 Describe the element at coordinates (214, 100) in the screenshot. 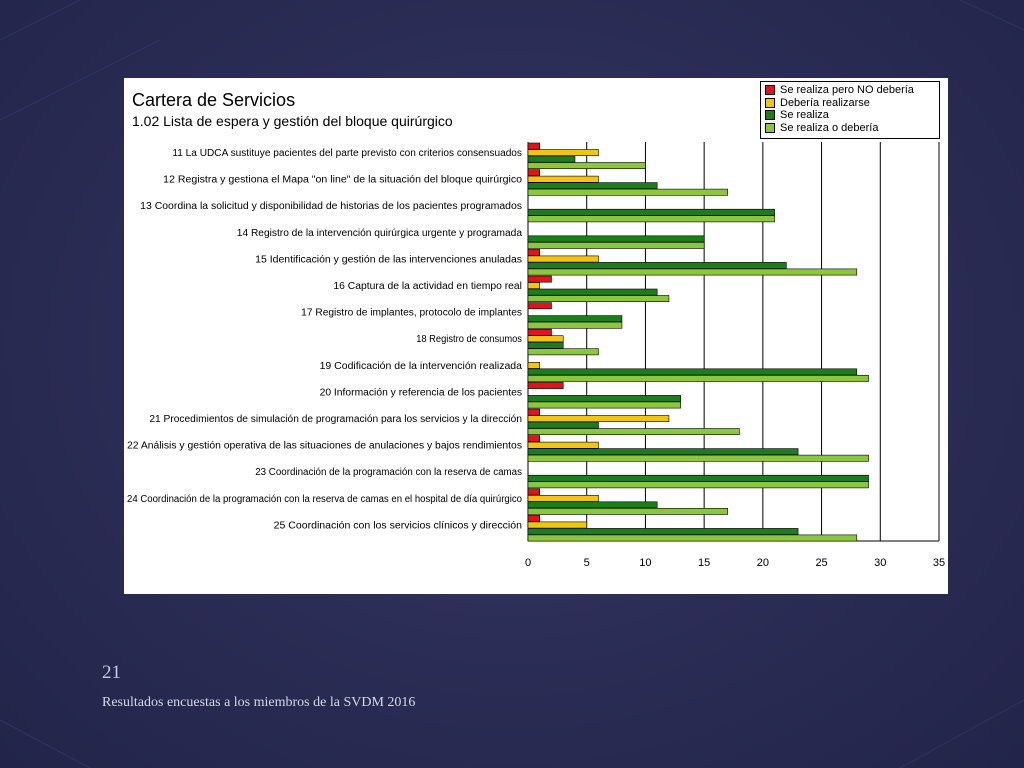

I see `chart-title: Cartera de Servicios` at that location.